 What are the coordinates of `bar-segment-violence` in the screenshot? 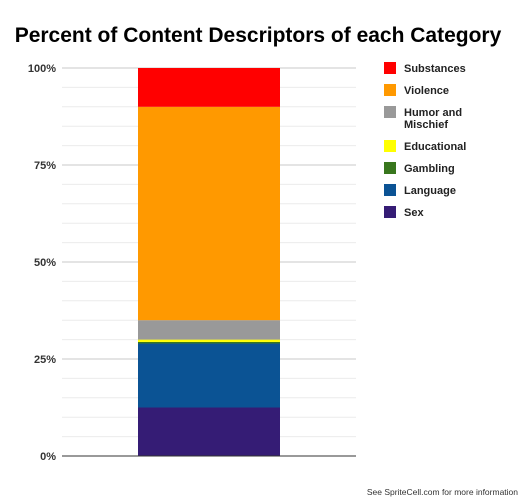 It's located at (209, 213).